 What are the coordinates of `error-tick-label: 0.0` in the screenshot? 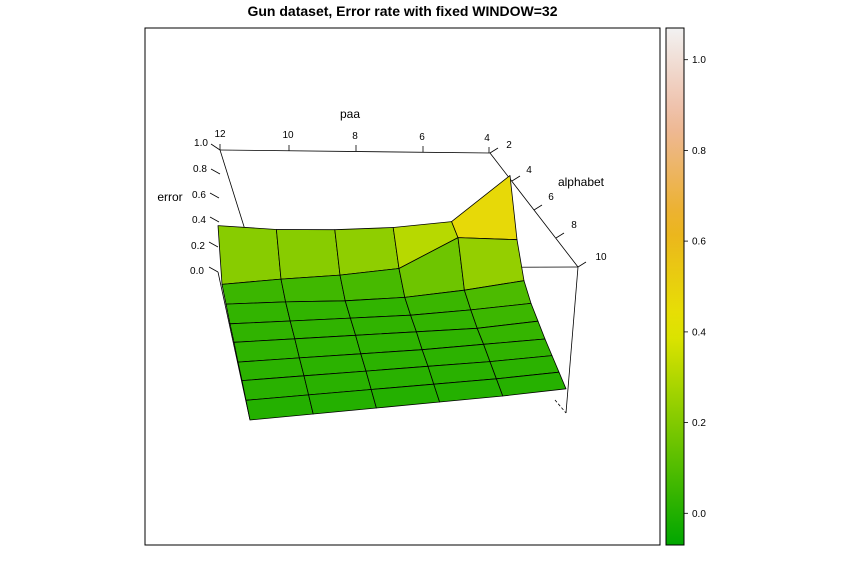 It's located at (197, 271).